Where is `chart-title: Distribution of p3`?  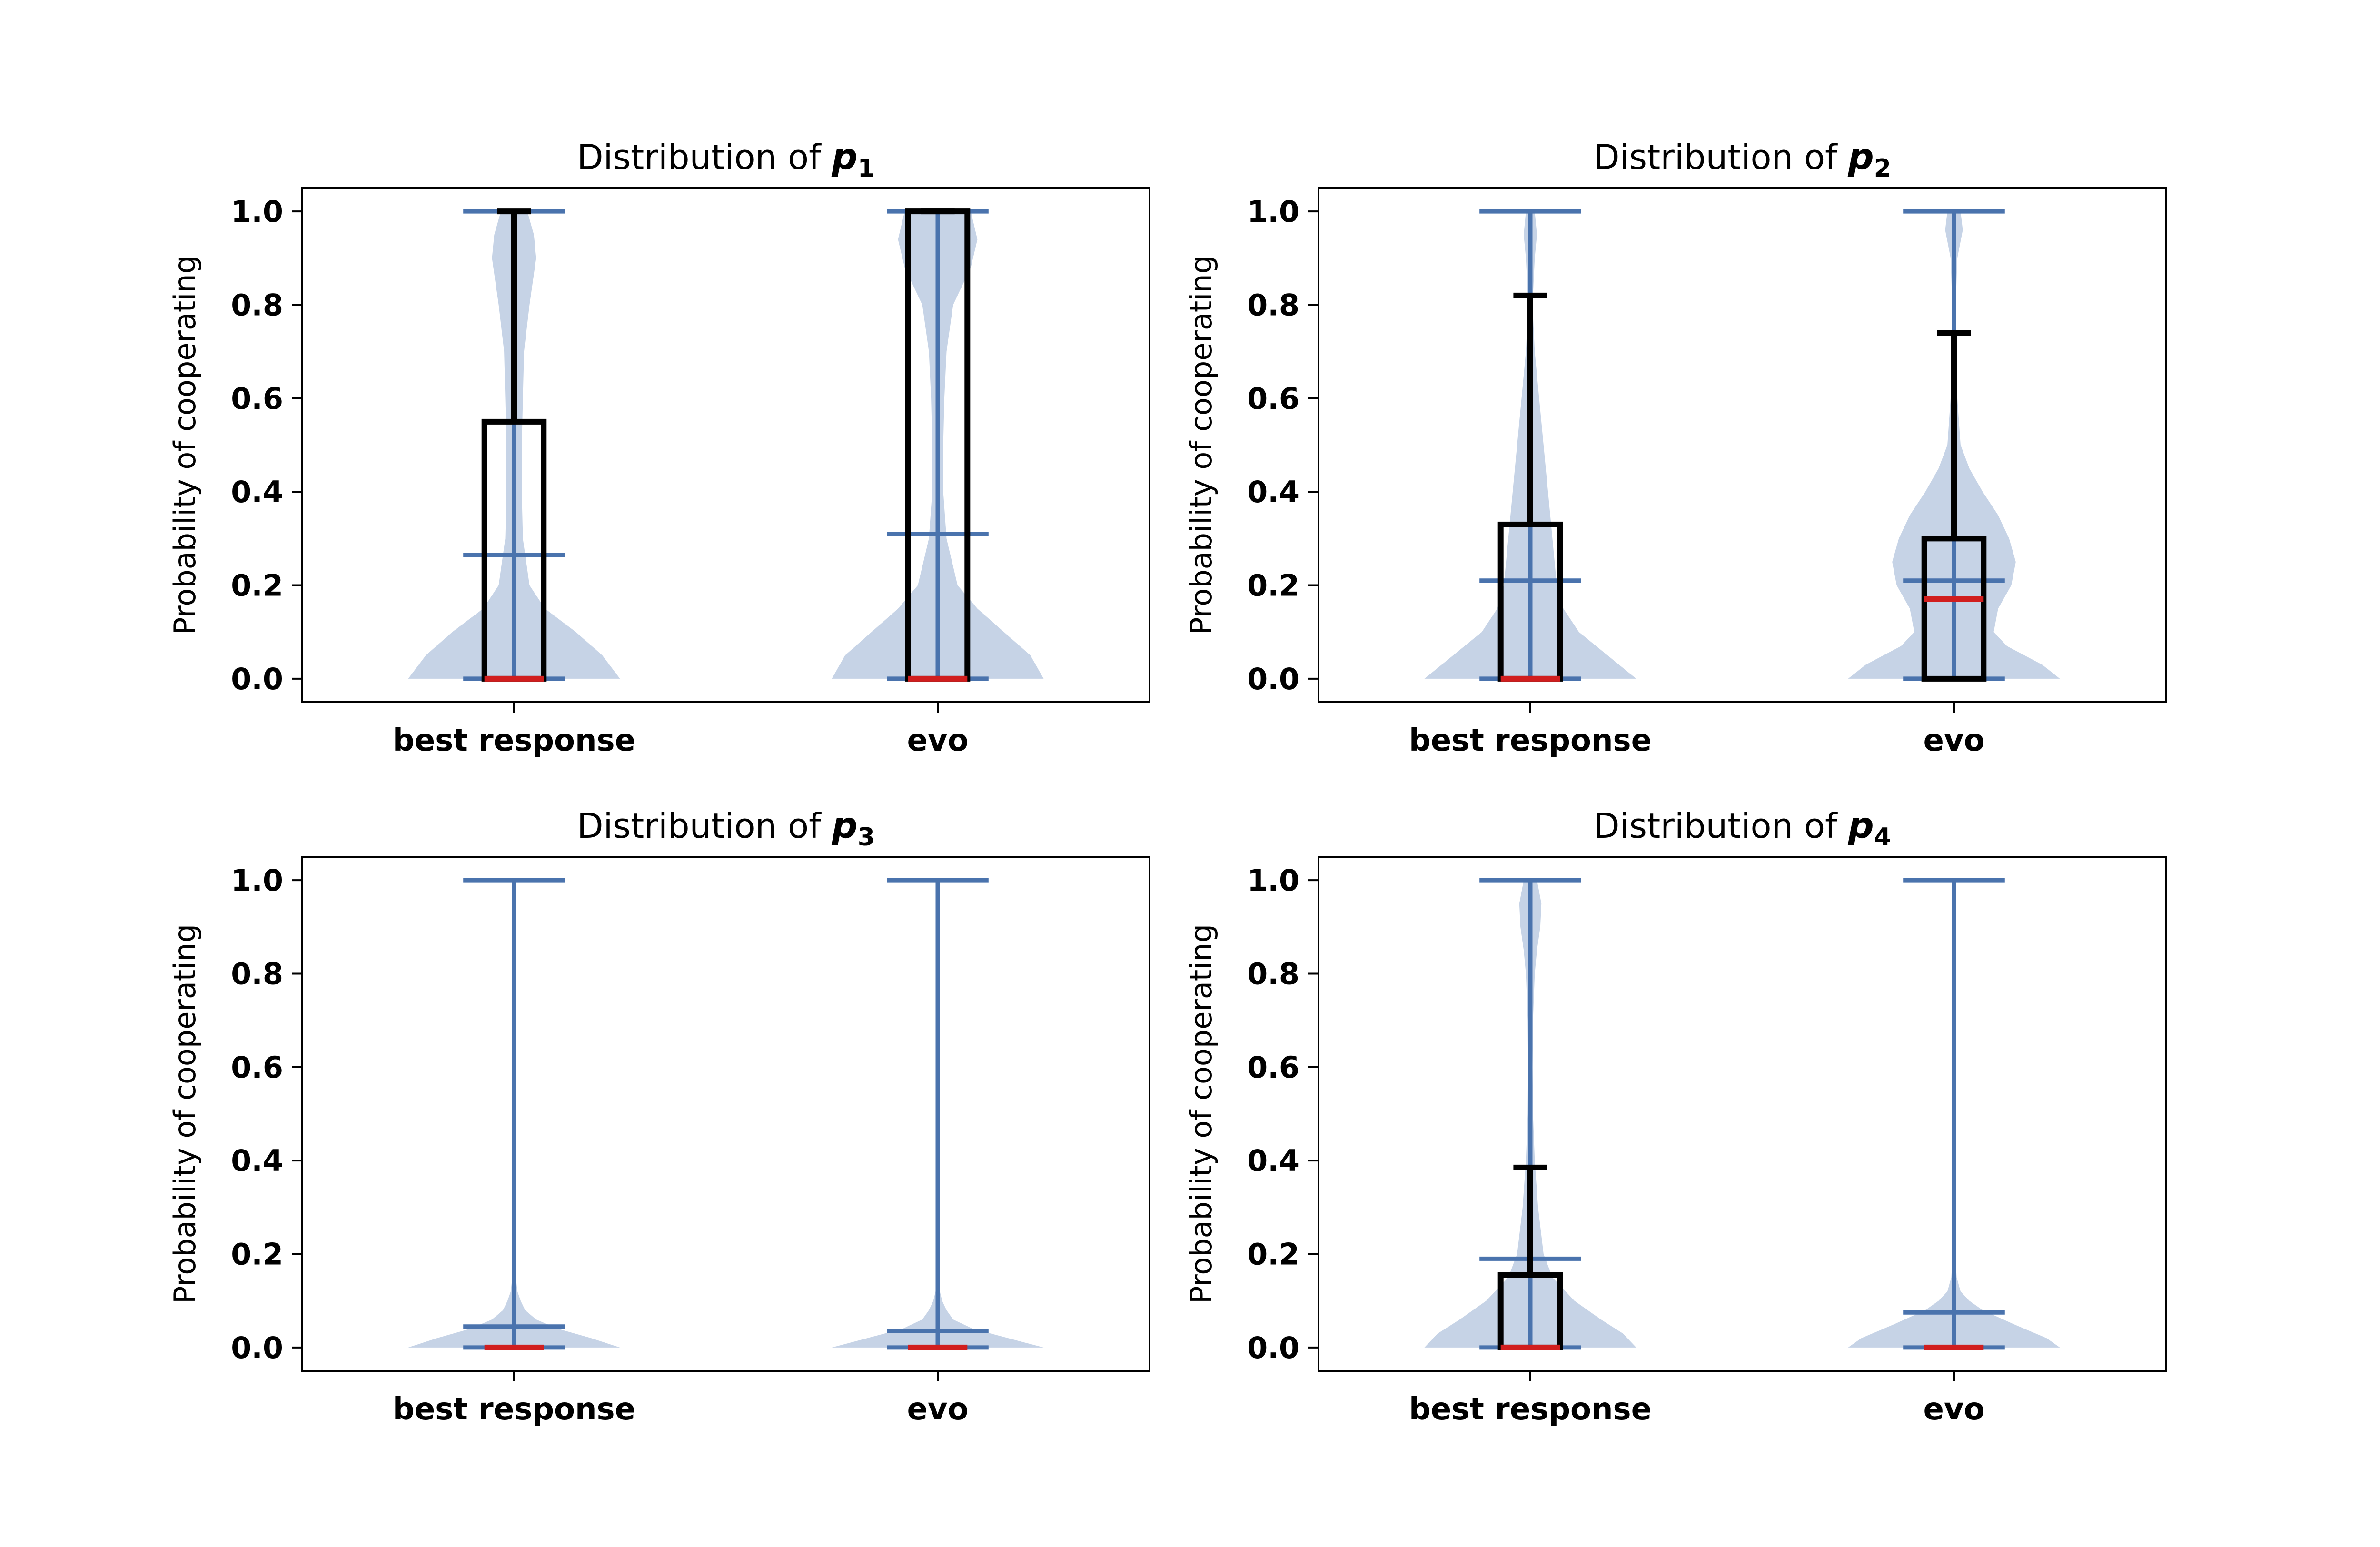
chart-title: Distribution of p3 is located at coordinates (726, 828).